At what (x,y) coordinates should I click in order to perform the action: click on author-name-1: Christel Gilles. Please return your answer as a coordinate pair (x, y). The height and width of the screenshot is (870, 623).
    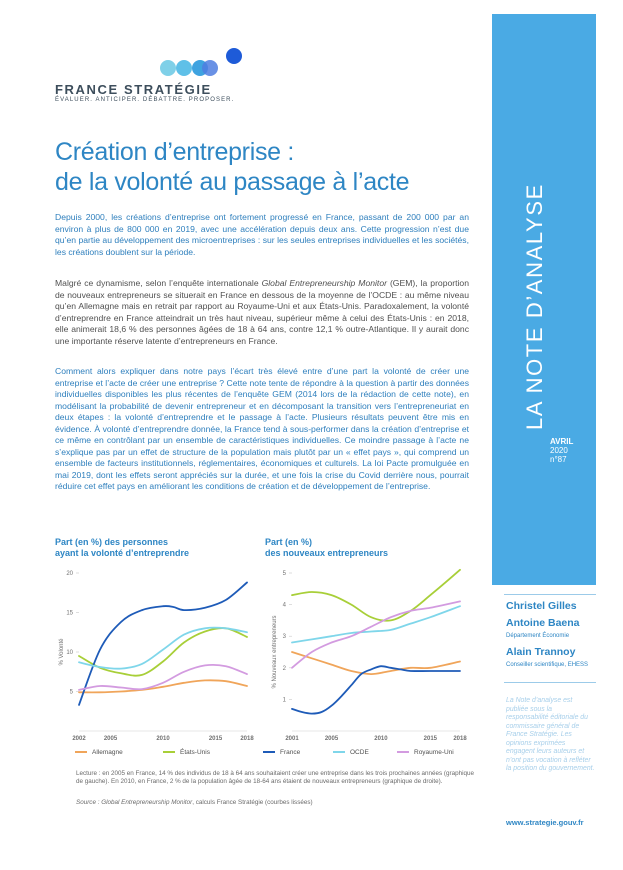
    Looking at the image, I should click on (541, 606).